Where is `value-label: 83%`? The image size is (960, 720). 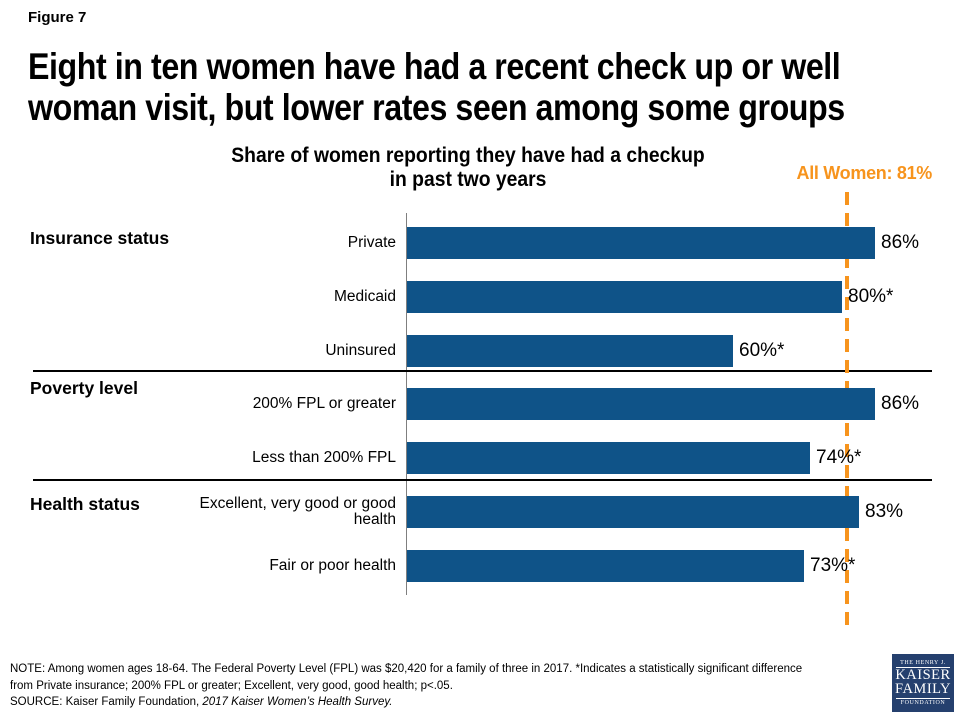 value-label: 83% is located at coordinates (884, 511).